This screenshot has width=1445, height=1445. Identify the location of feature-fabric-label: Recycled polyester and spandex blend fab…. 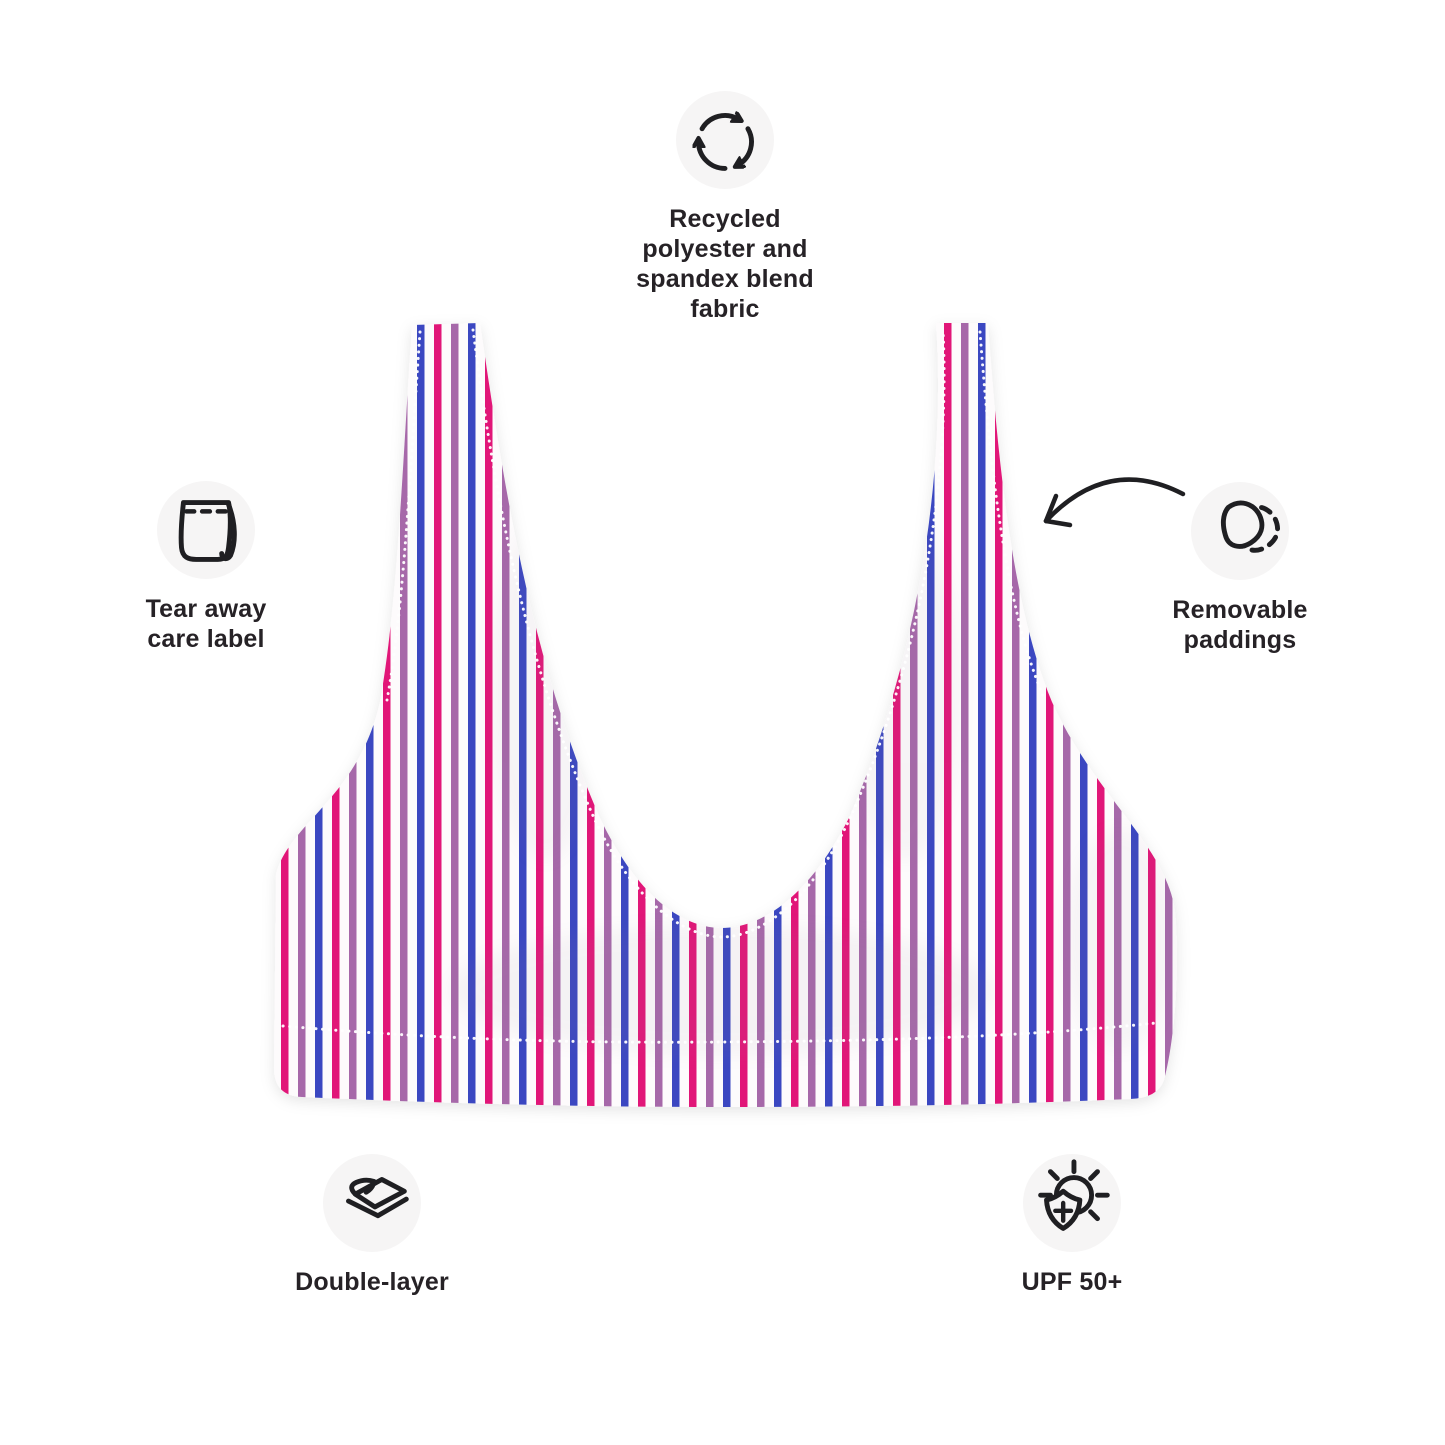
(725, 264).